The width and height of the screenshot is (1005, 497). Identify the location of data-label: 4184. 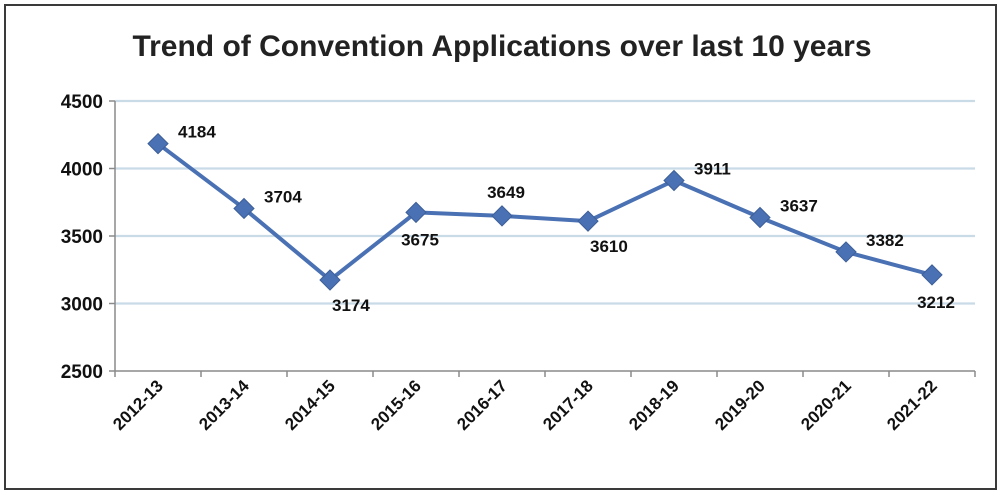
(197, 132).